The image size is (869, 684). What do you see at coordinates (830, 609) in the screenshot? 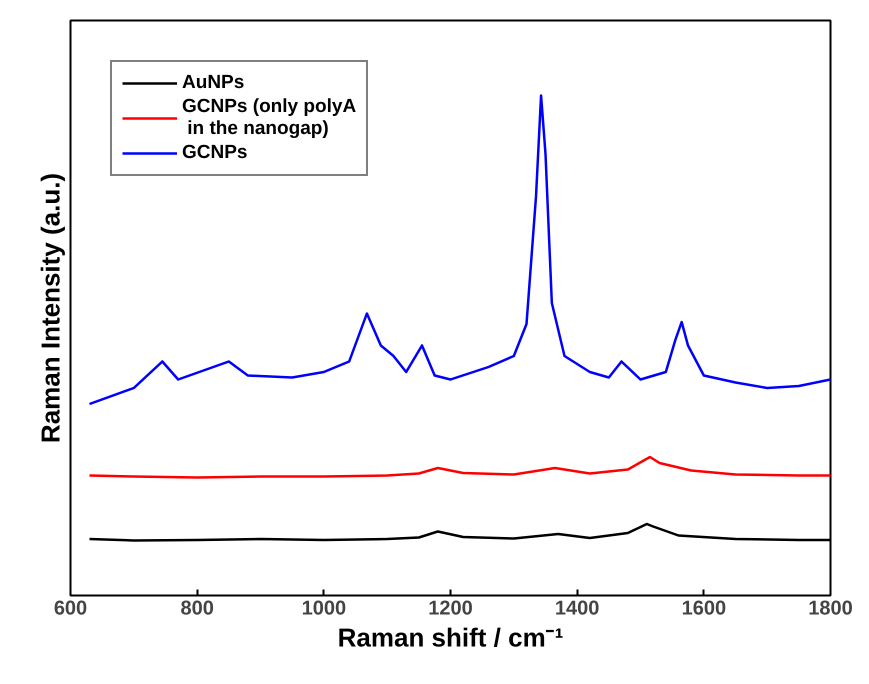
I see `x-tick-label: 1800` at bounding box center [830, 609].